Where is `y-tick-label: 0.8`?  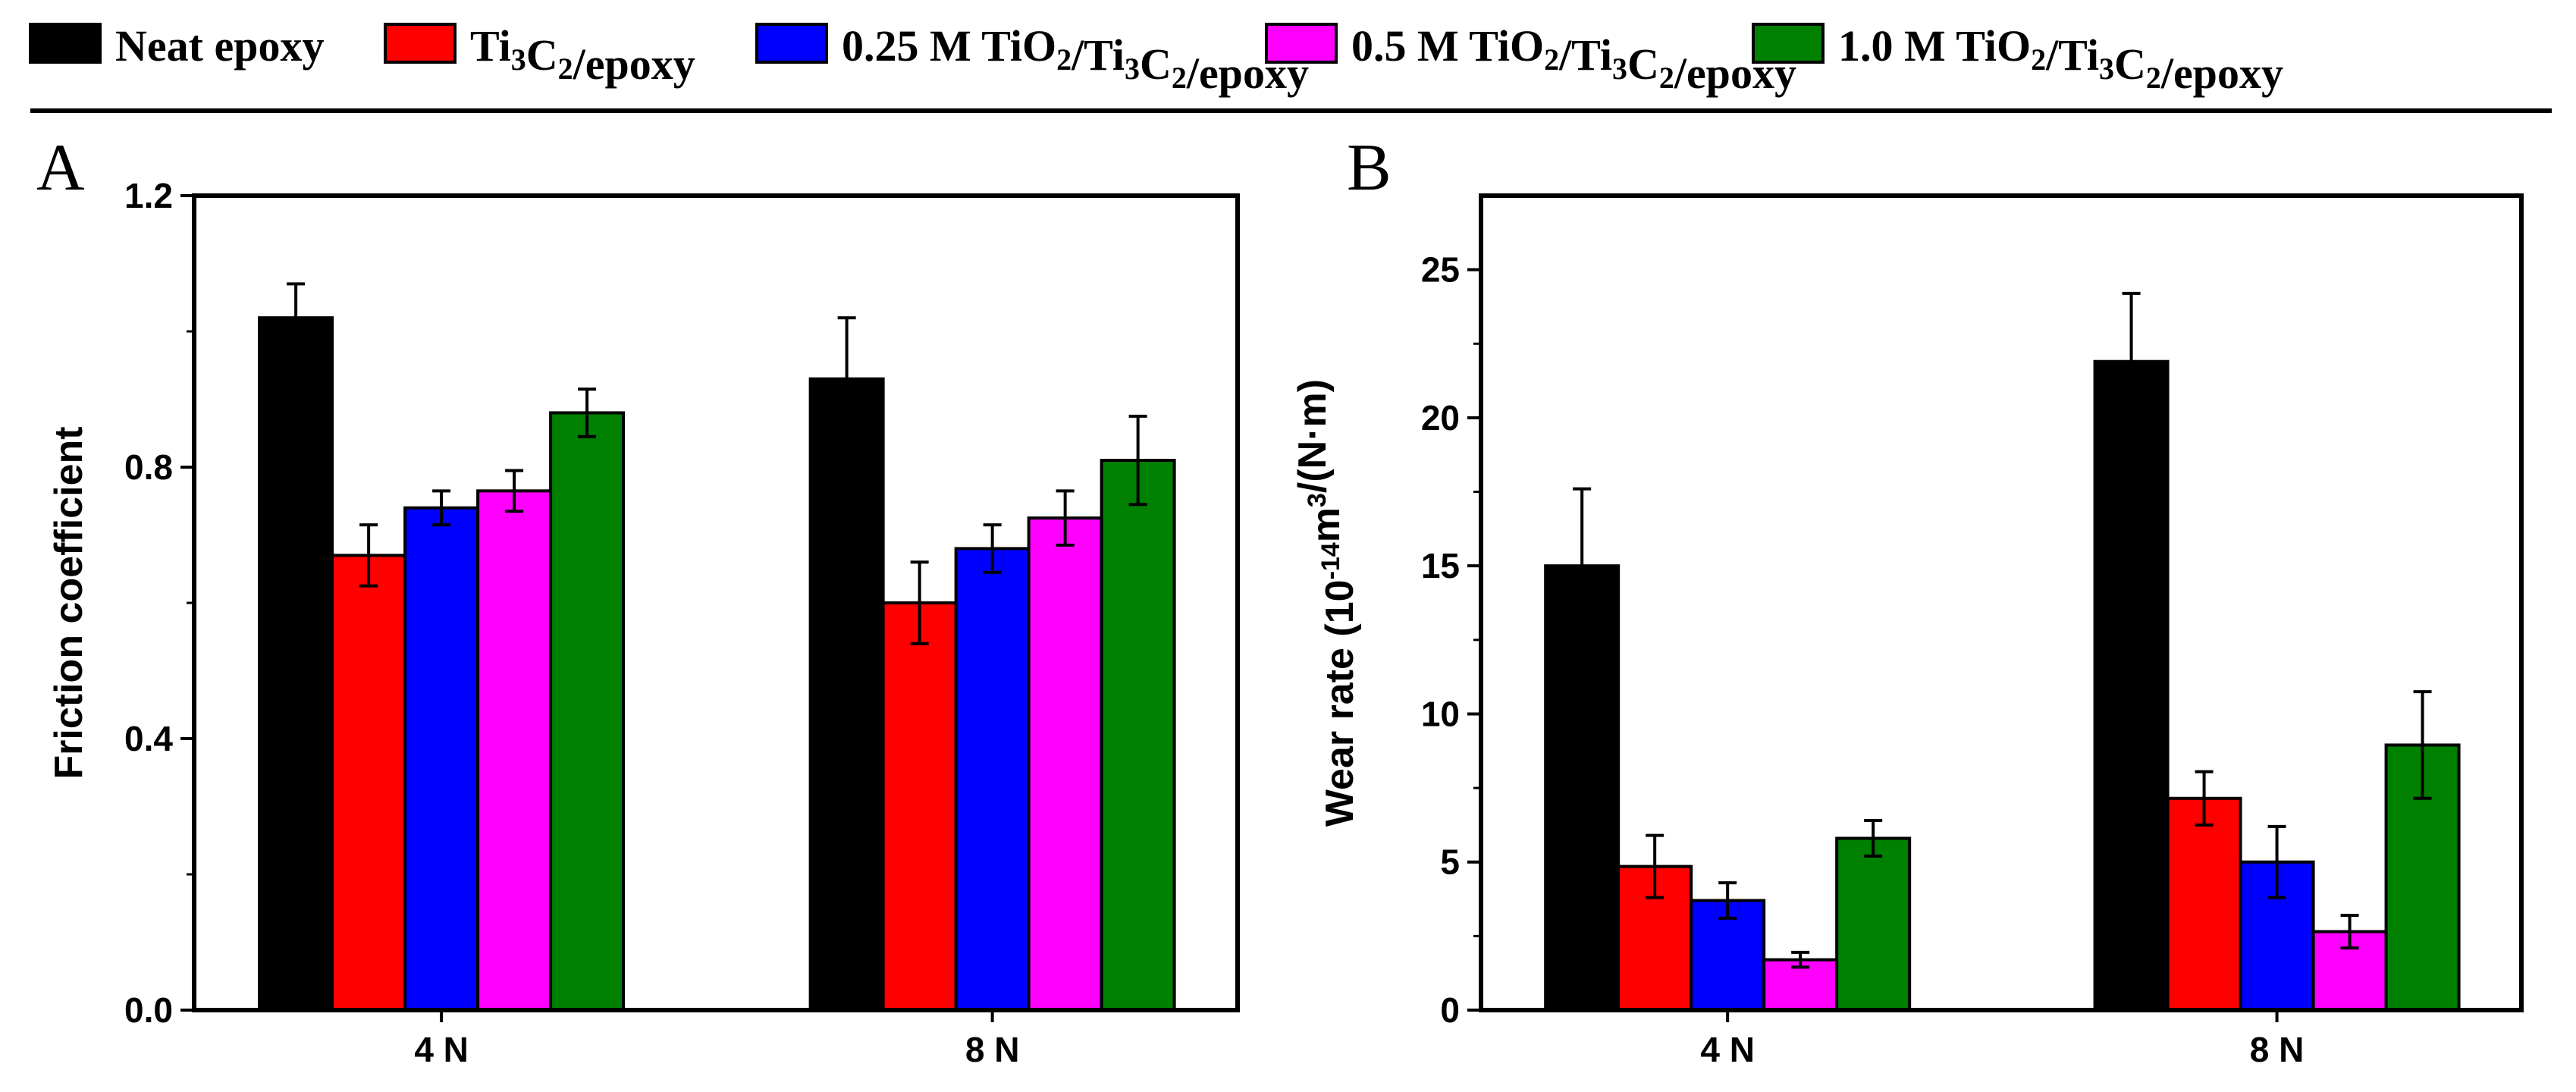
y-tick-label: 0.8 is located at coordinates (148, 467).